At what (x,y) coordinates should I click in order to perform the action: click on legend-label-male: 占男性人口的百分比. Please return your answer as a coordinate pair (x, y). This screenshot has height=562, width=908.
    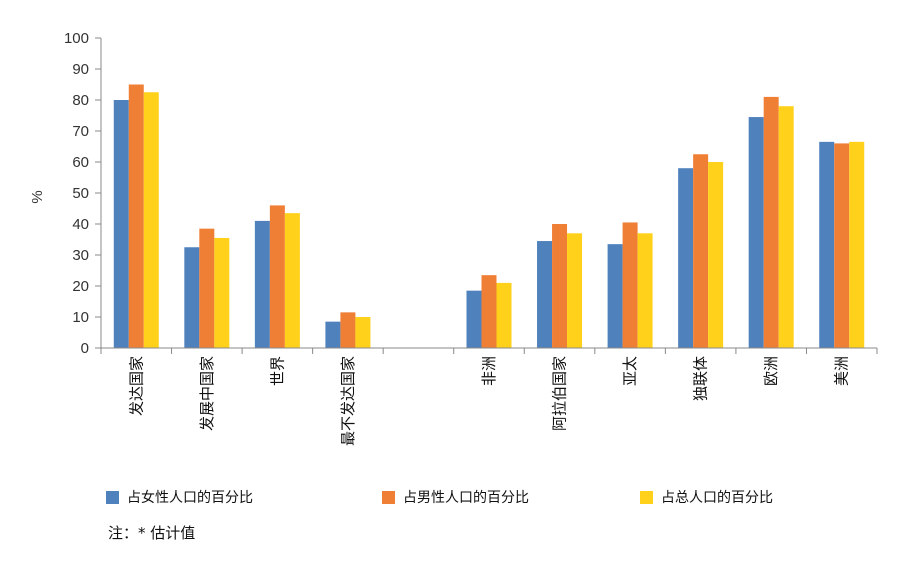
    Looking at the image, I should click on (466, 498).